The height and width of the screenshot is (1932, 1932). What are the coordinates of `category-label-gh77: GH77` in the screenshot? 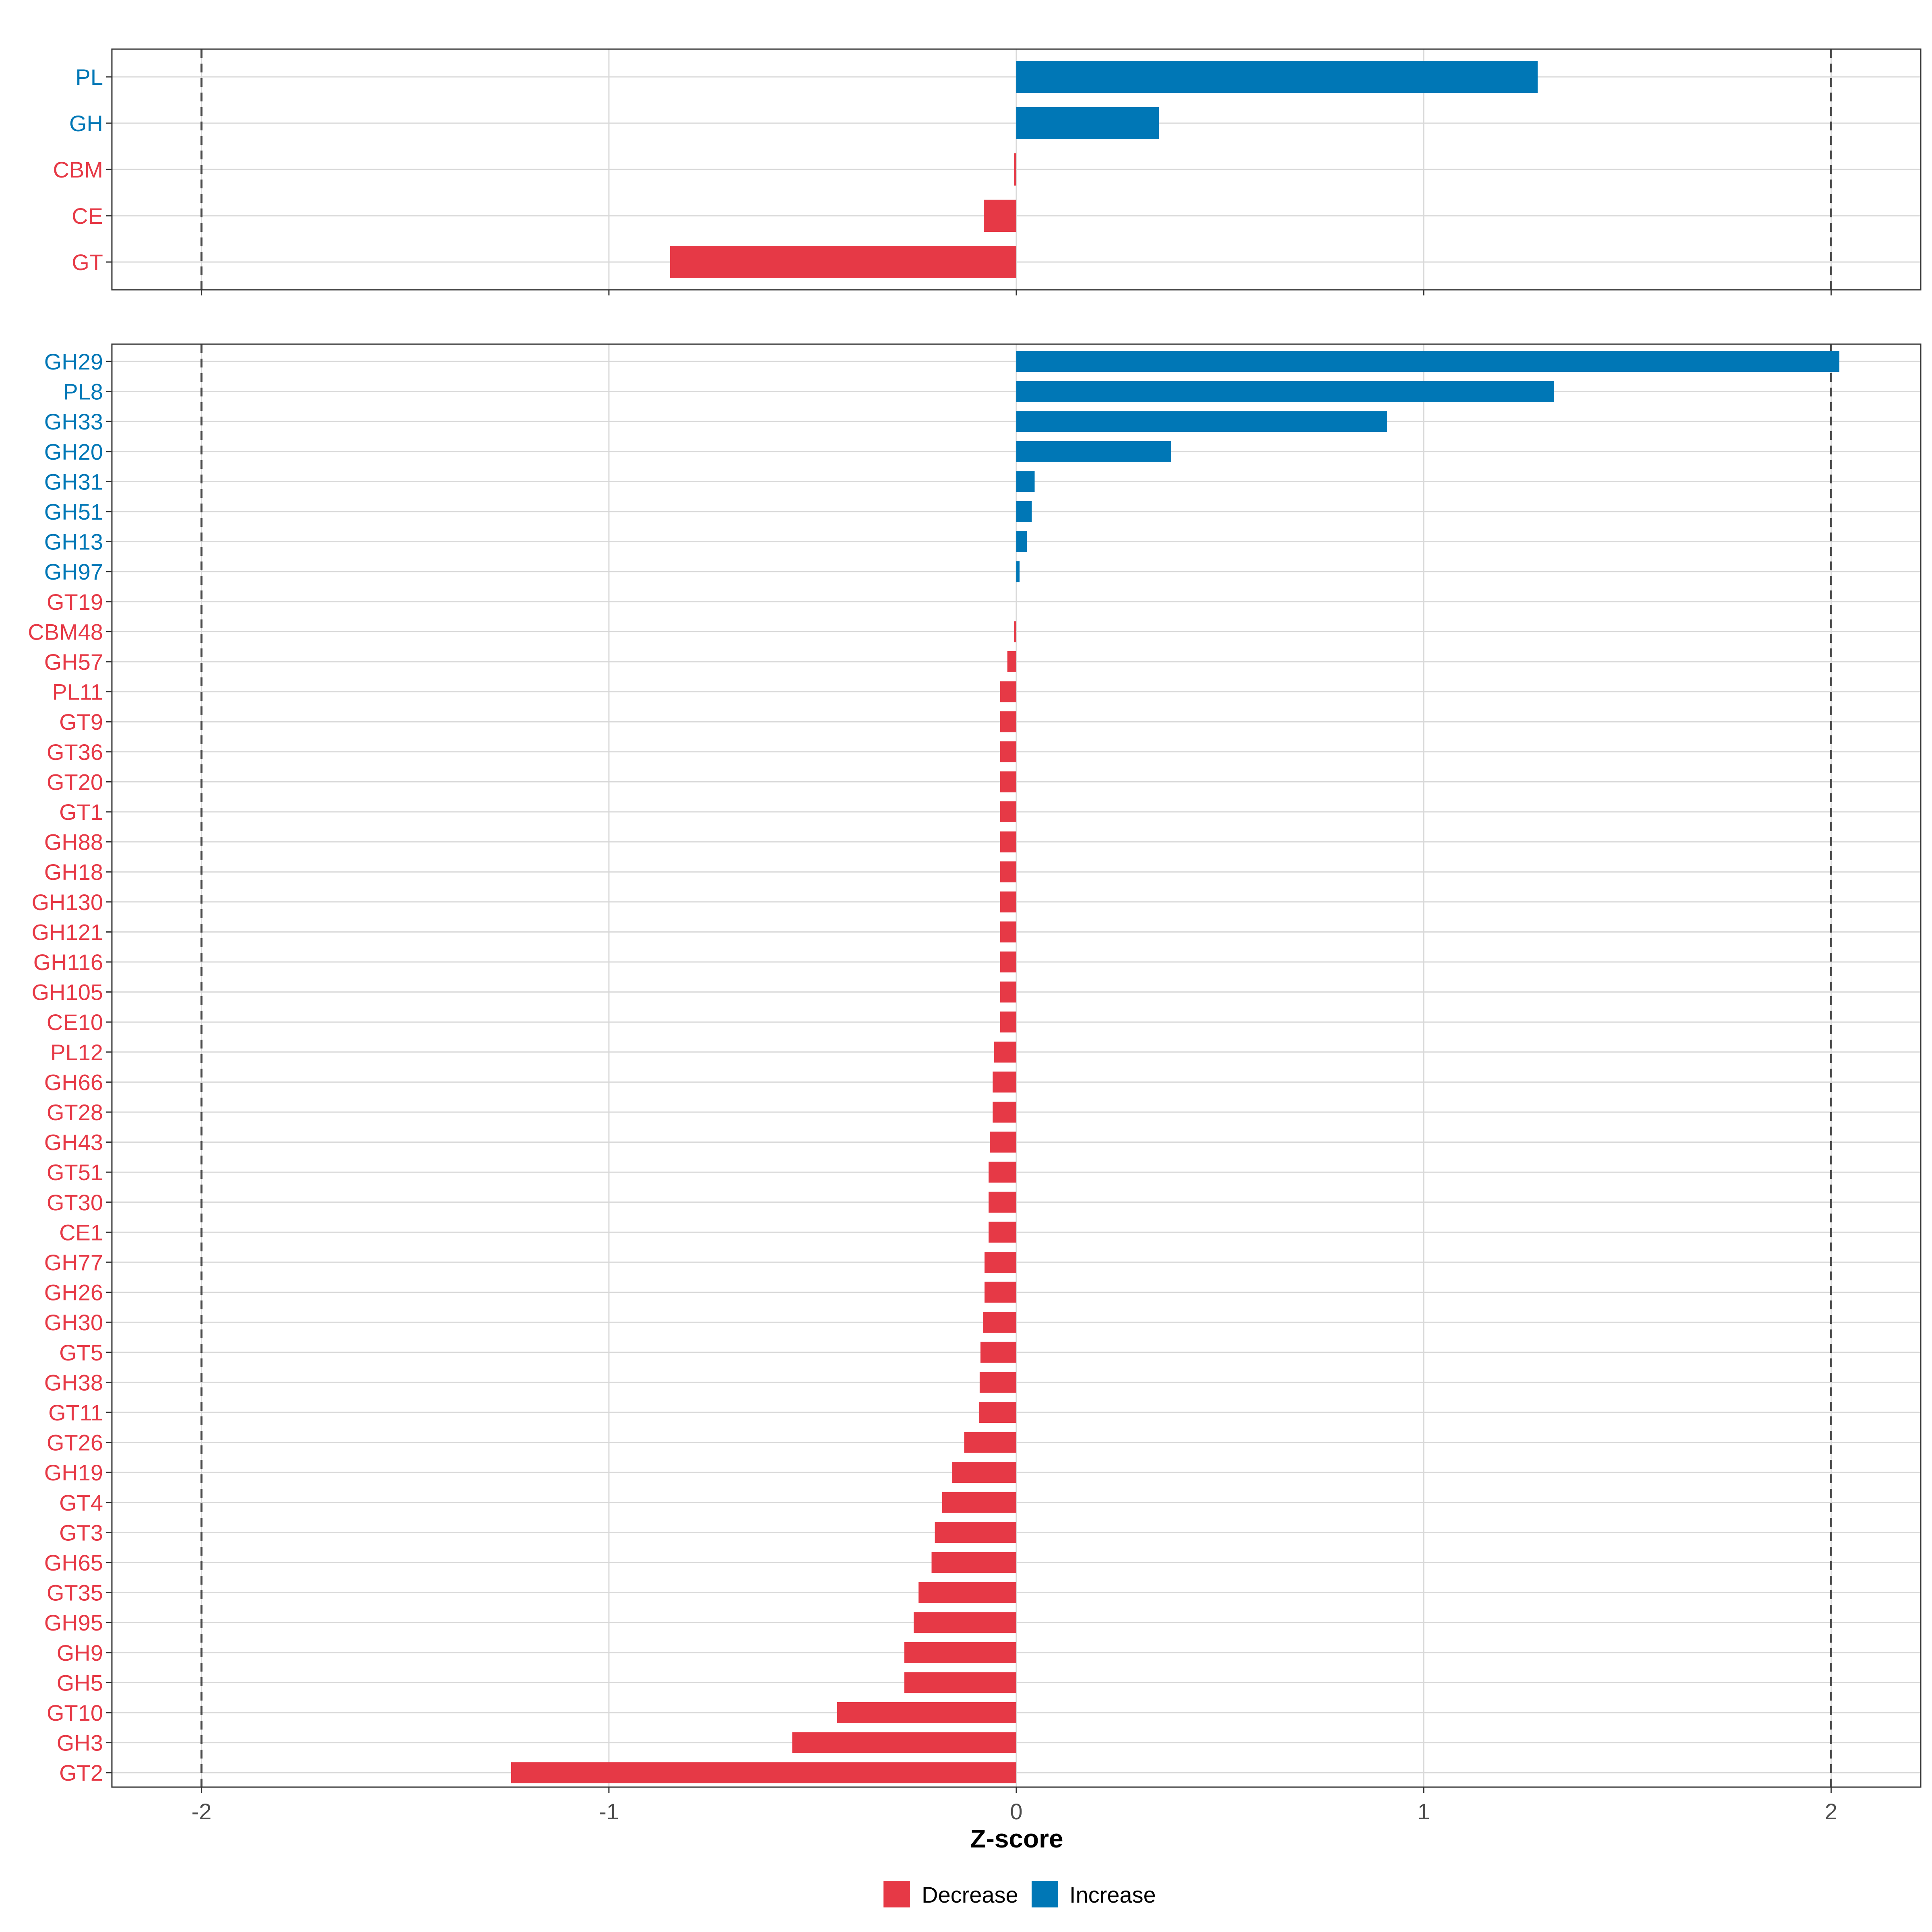 It's located at (73, 1262).